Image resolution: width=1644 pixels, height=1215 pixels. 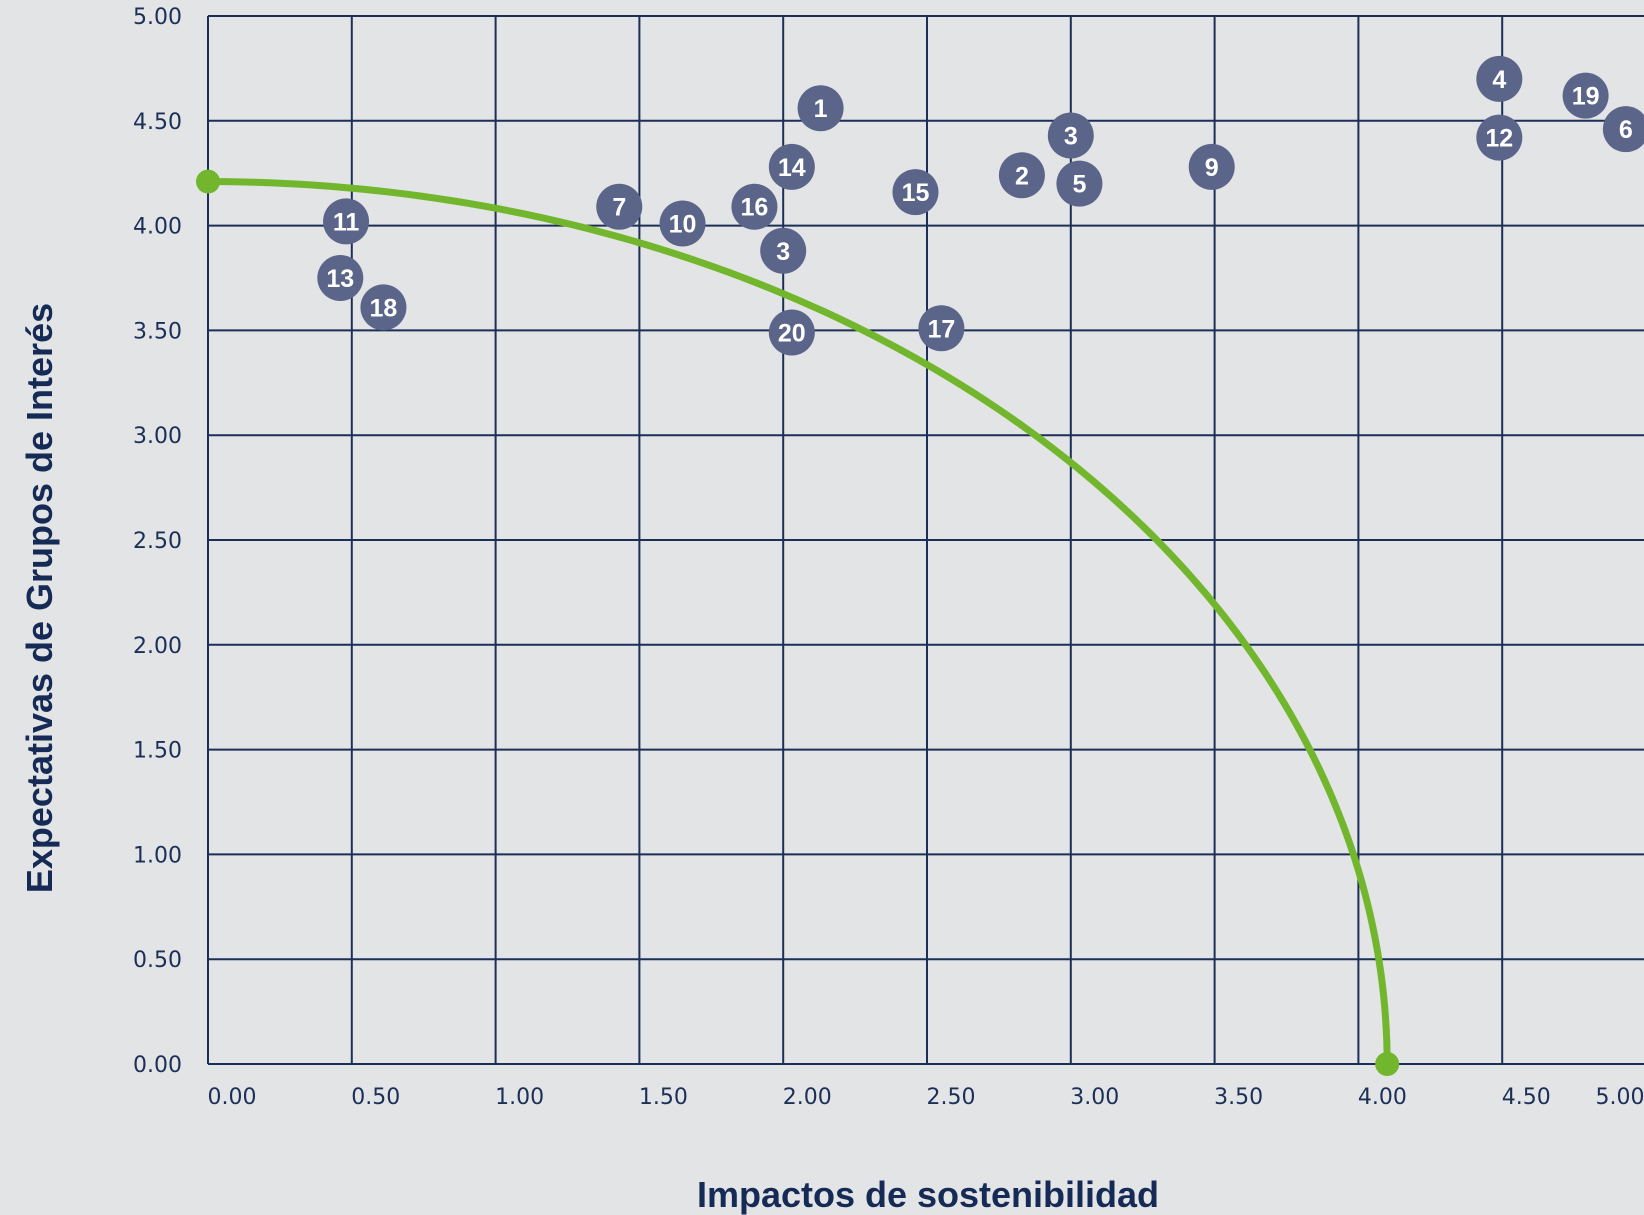 I want to click on x-tick-label: 4.50, so click(x=1526, y=1097).